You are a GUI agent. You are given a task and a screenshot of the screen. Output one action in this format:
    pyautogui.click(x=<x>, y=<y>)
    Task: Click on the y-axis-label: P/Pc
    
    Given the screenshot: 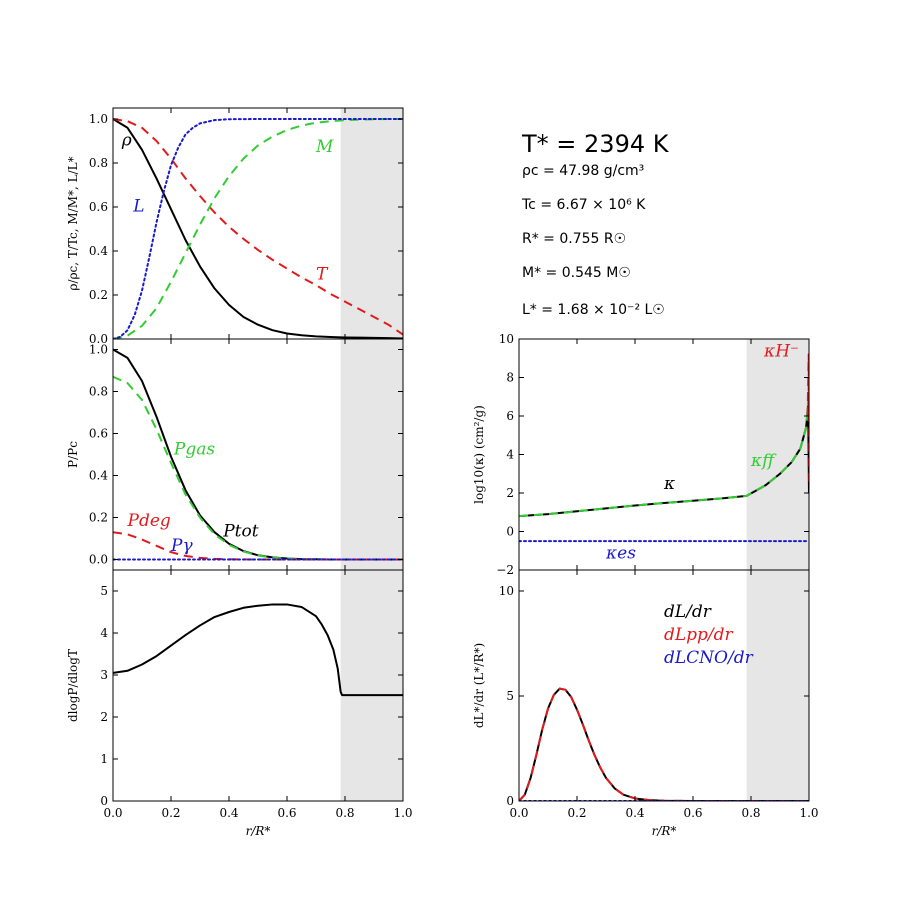 What is the action you would take?
    pyautogui.click(x=73, y=454)
    